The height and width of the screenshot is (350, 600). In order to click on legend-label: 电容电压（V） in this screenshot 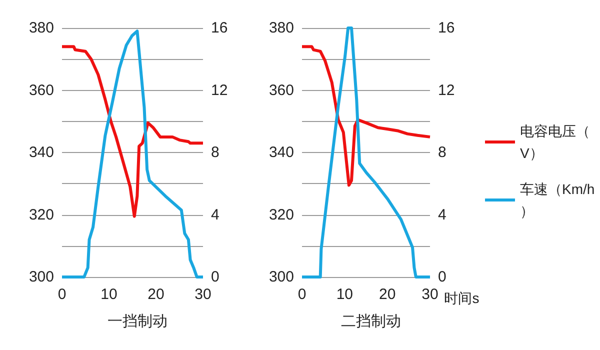, I will do `click(555, 142)`.